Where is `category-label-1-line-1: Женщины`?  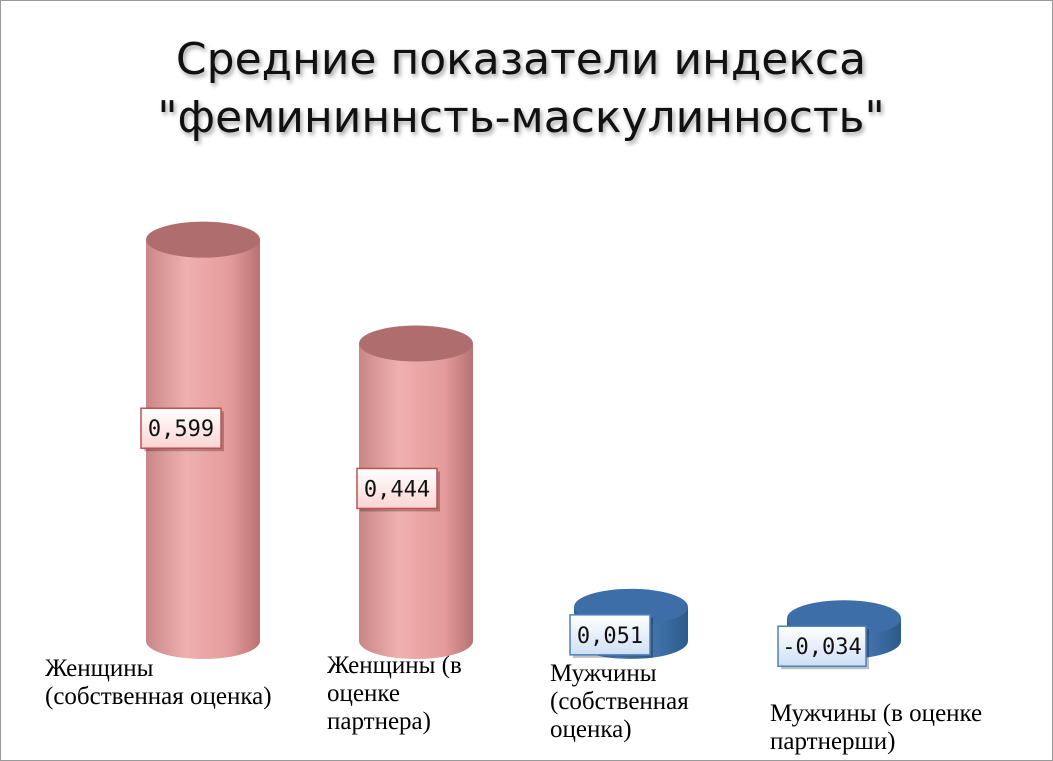
category-label-1-line-1: Женщины is located at coordinates (99, 668).